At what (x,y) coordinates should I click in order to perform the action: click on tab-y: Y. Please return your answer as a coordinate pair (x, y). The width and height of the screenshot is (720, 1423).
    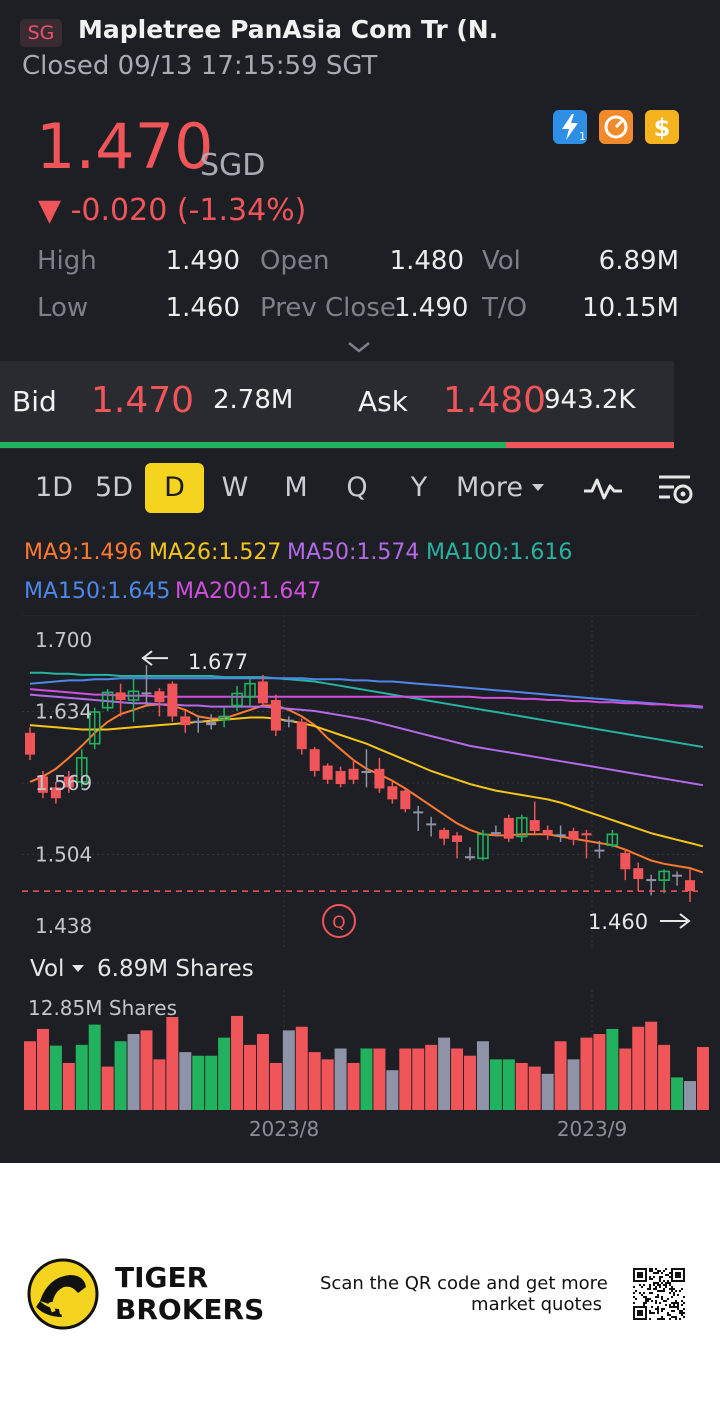
    Looking at the image, I should click on (419, 487).